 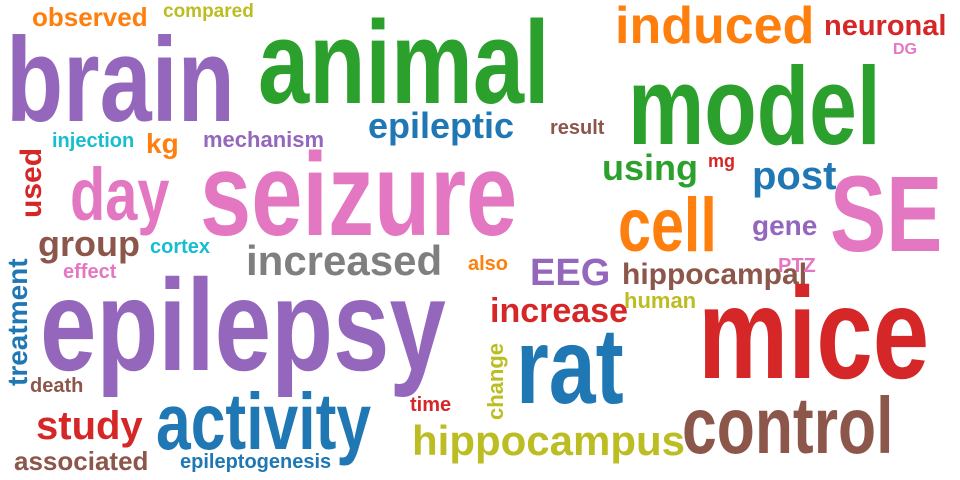 I want to click on word-rat: rat, so click(x=570, y=365).